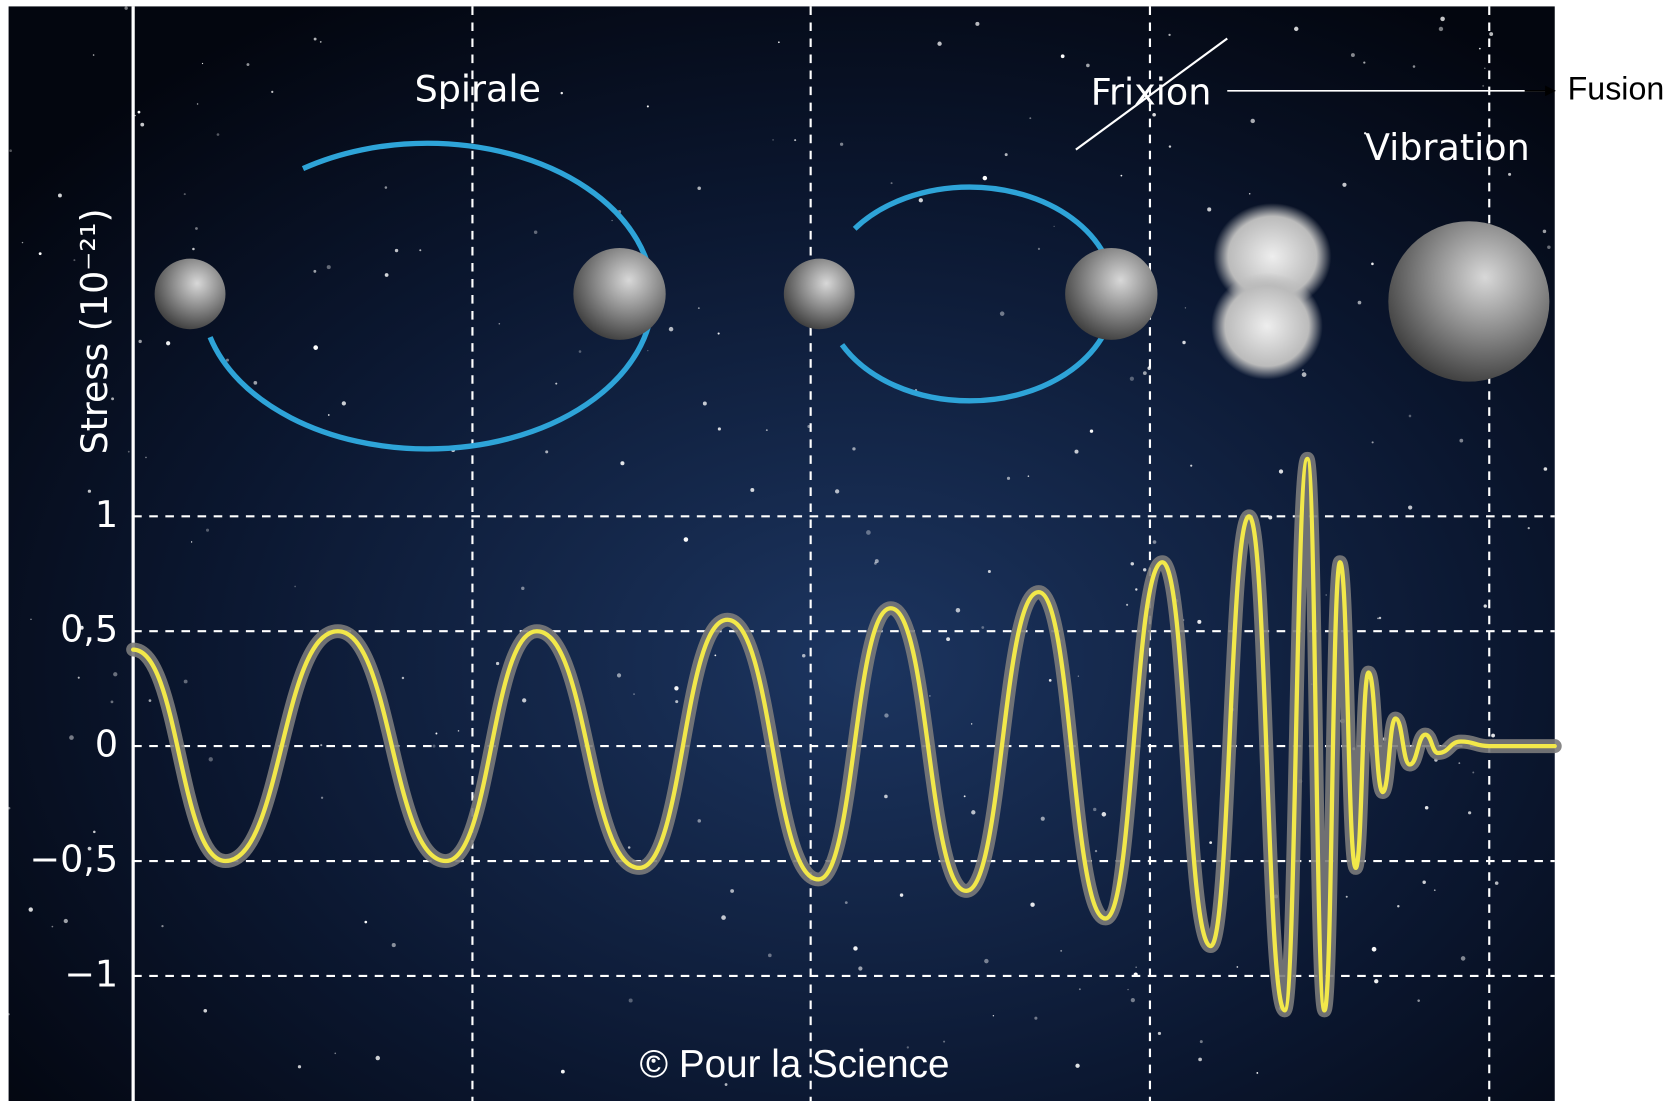  Describe the element at coordinates (89, 629) in the screenshot. I see `y-tick-label: 0,5` at that location.